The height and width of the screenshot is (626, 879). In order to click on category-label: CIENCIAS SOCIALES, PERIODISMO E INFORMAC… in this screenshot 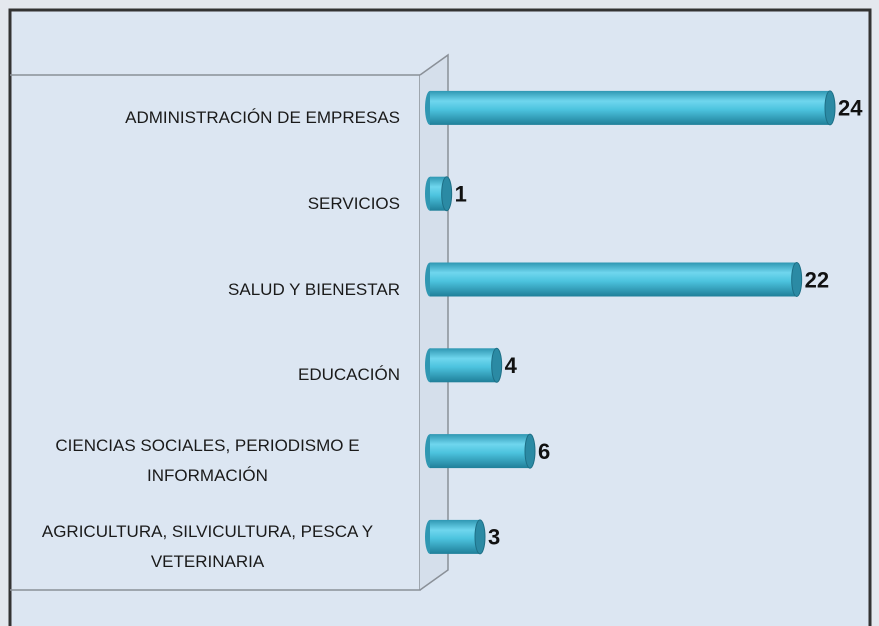, I will do `click(207, 461)`.